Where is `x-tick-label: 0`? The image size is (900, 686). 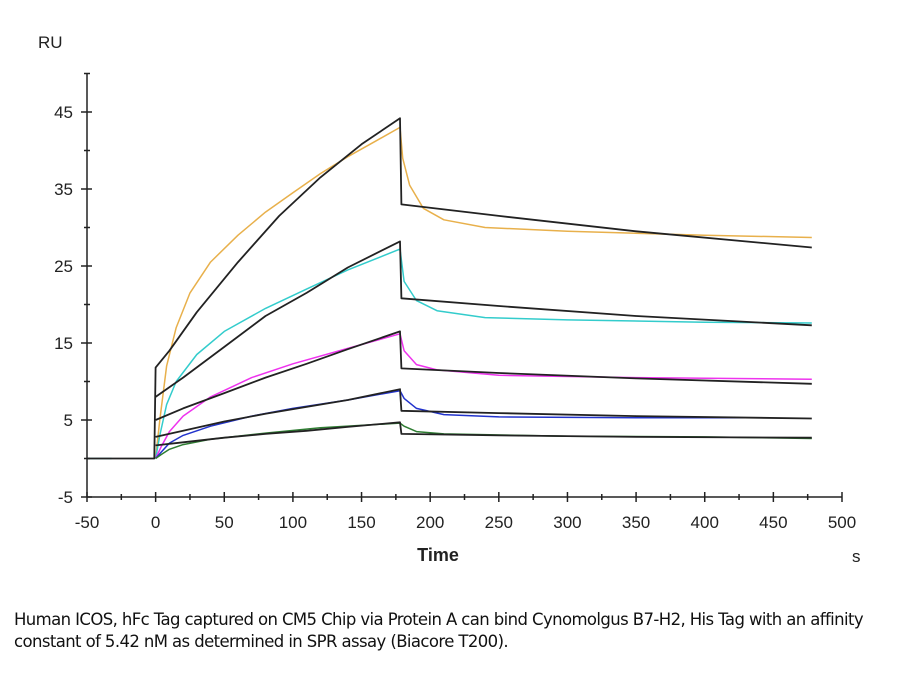
x-tick-label: 0 is located at coordinates (155, 522).